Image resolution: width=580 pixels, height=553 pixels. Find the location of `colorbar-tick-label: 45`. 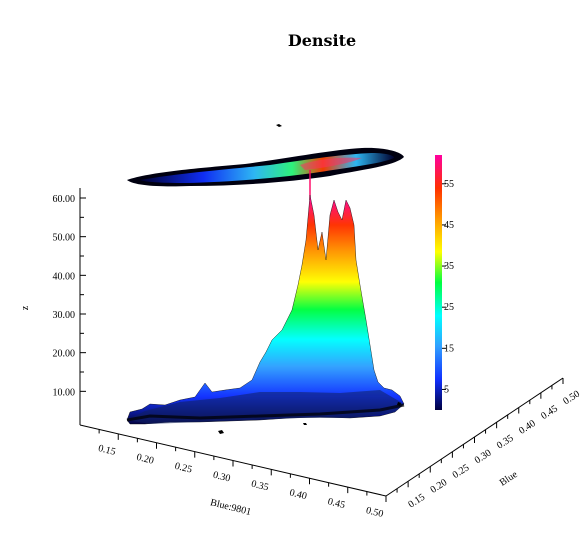

colorbar-tick-label: 45 is located at coordinates (449, 225).